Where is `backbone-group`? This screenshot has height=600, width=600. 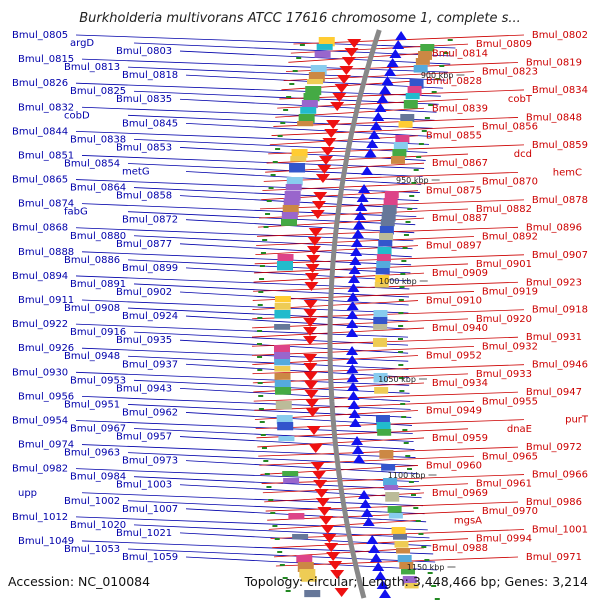
backbone-group is located at coordinates (354, 314).